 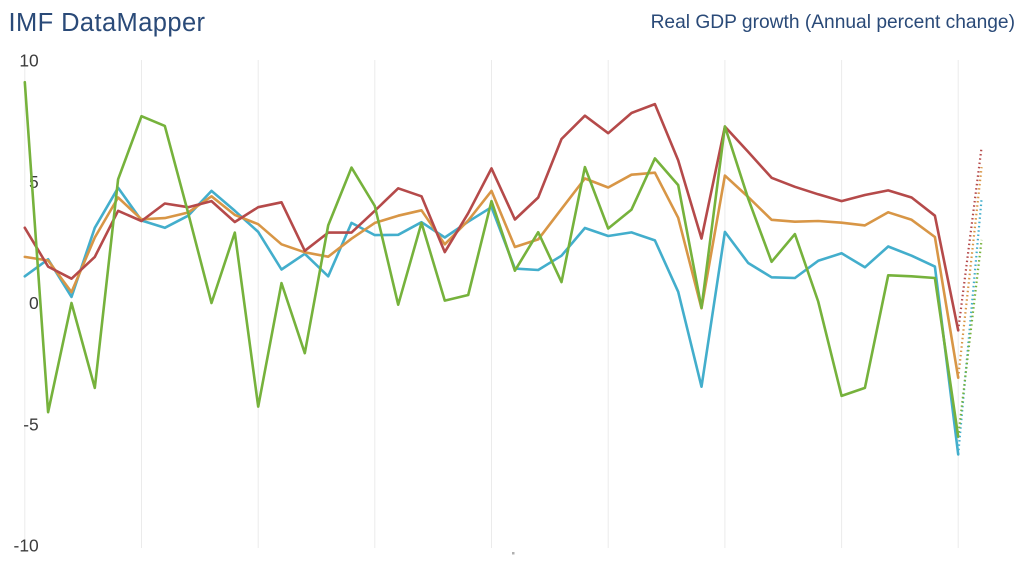 What do you see at coordinates (30, 424) in the screenshot?
I see `svg-text: -5` at bounding box center [30, 424].